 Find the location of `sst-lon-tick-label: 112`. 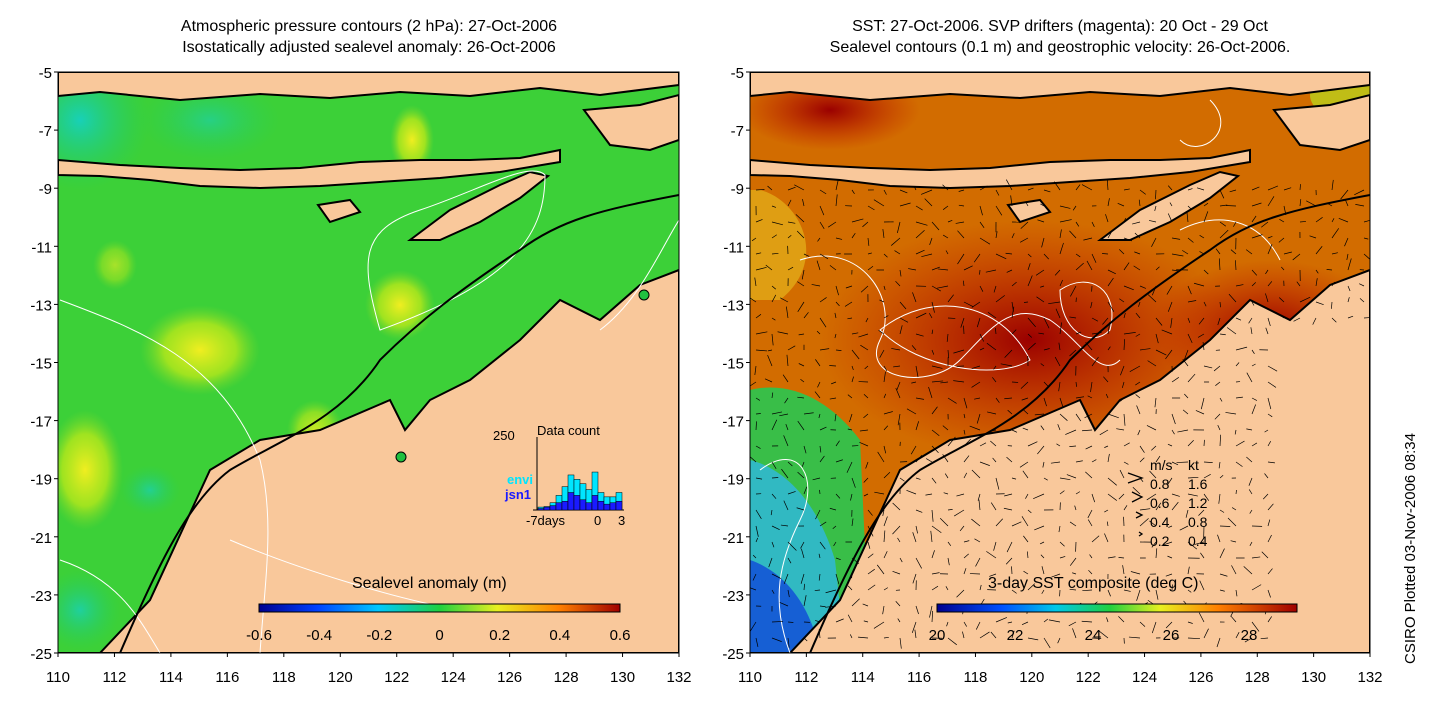

sst-lon-tick-label: 112 is located at coordinates (806, 677).